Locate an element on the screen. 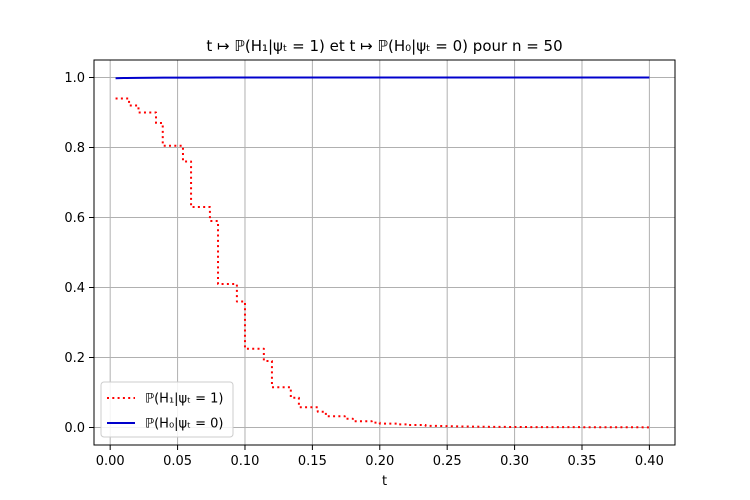 The height and width of the screenshot is (500, 750). y-tick-label: 0.4 is located at coordinates (74, 288).